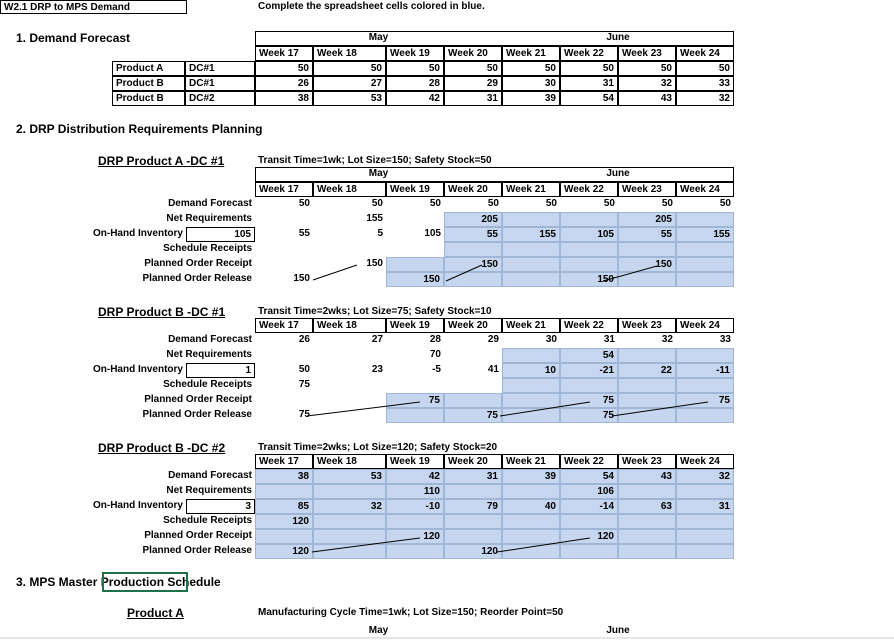 The height and width of the screenshot is (644, 894). I want to click on week-header: Week 18, so click(349, 189).